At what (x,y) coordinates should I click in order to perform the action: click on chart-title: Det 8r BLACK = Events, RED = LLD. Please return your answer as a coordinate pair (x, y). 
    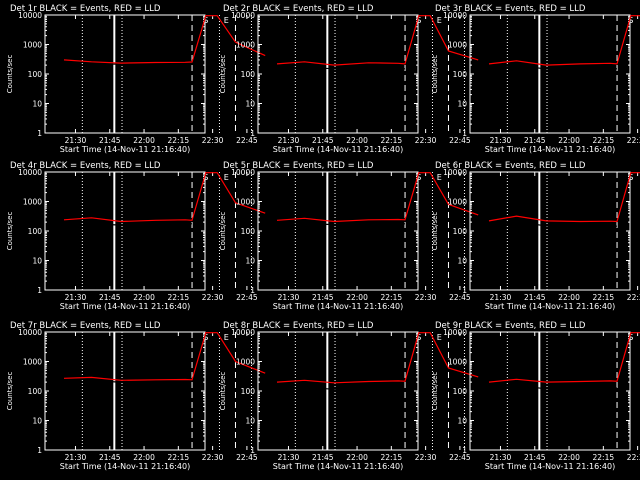
    Looking at the image, I should click on (298, 326).